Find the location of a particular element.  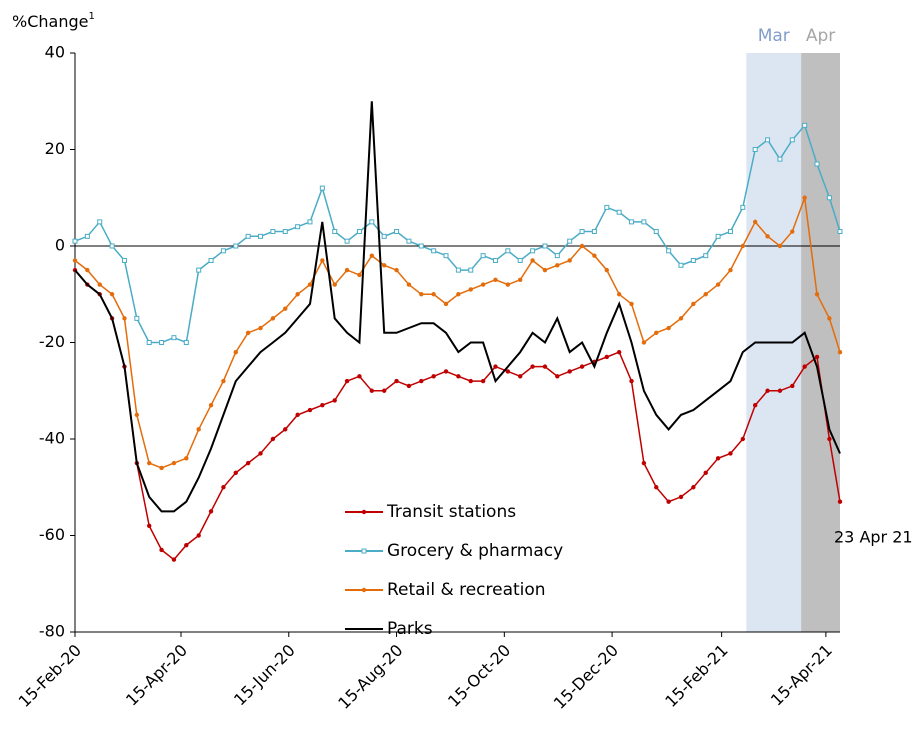

y-tick-label: -60 is located at coordinates (52, 534).